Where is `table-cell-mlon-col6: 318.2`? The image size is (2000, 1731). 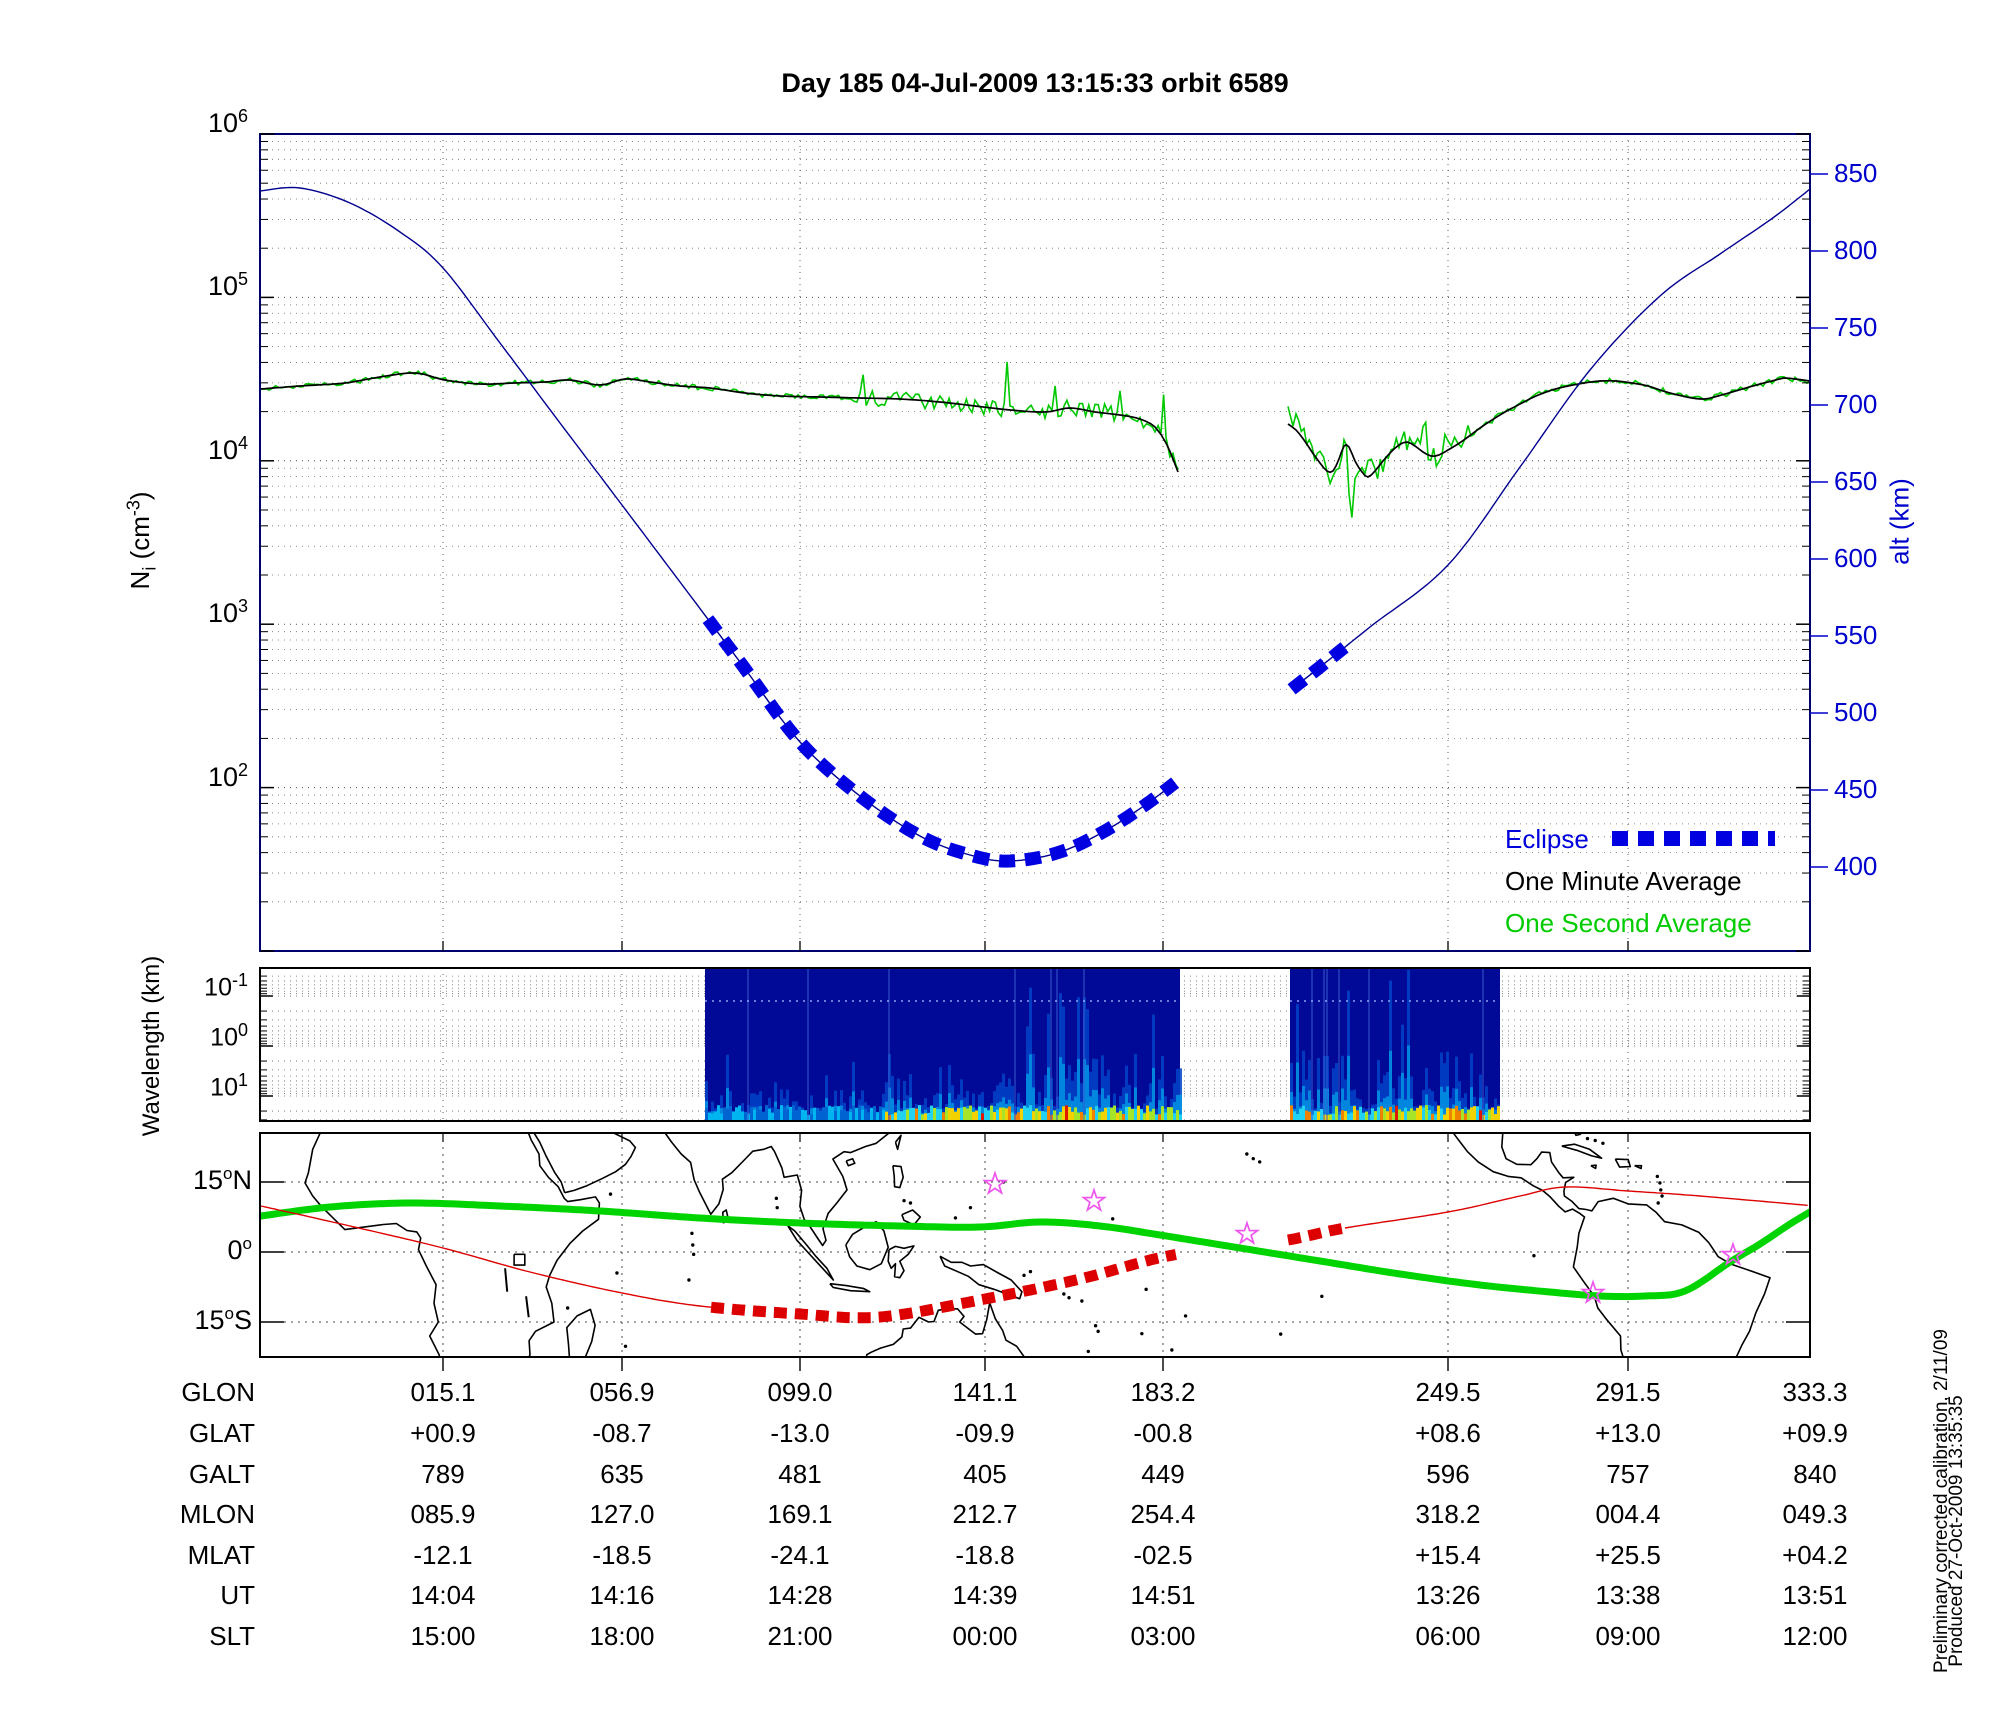 table-cell-mlon-col6: 318.2 is located at coordinates (1448, 1514).